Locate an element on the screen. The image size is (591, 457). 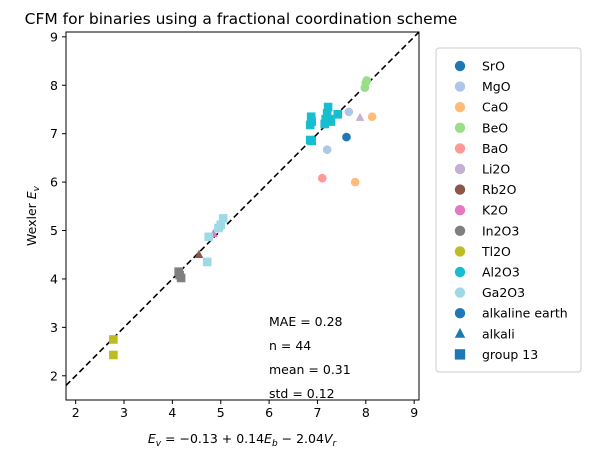
legend-label-7: K2O is located at coordinates (495, 210).